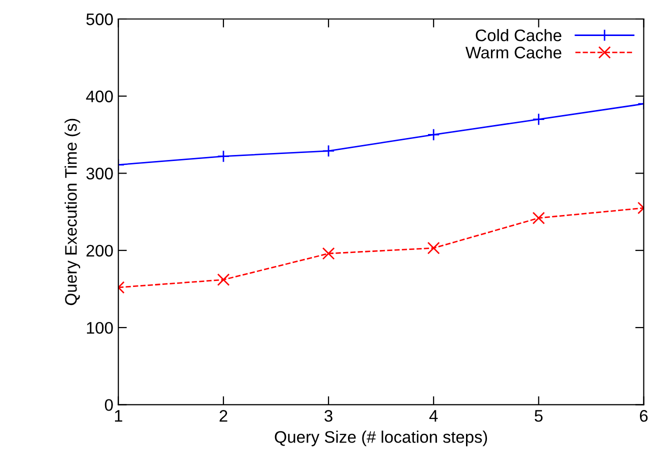 This screenshot has height=475, width=665. What do you see at coordinates (433, 416) in the screenshot?
I see `x-tick-label: 4` at bounding box center [433, 416].